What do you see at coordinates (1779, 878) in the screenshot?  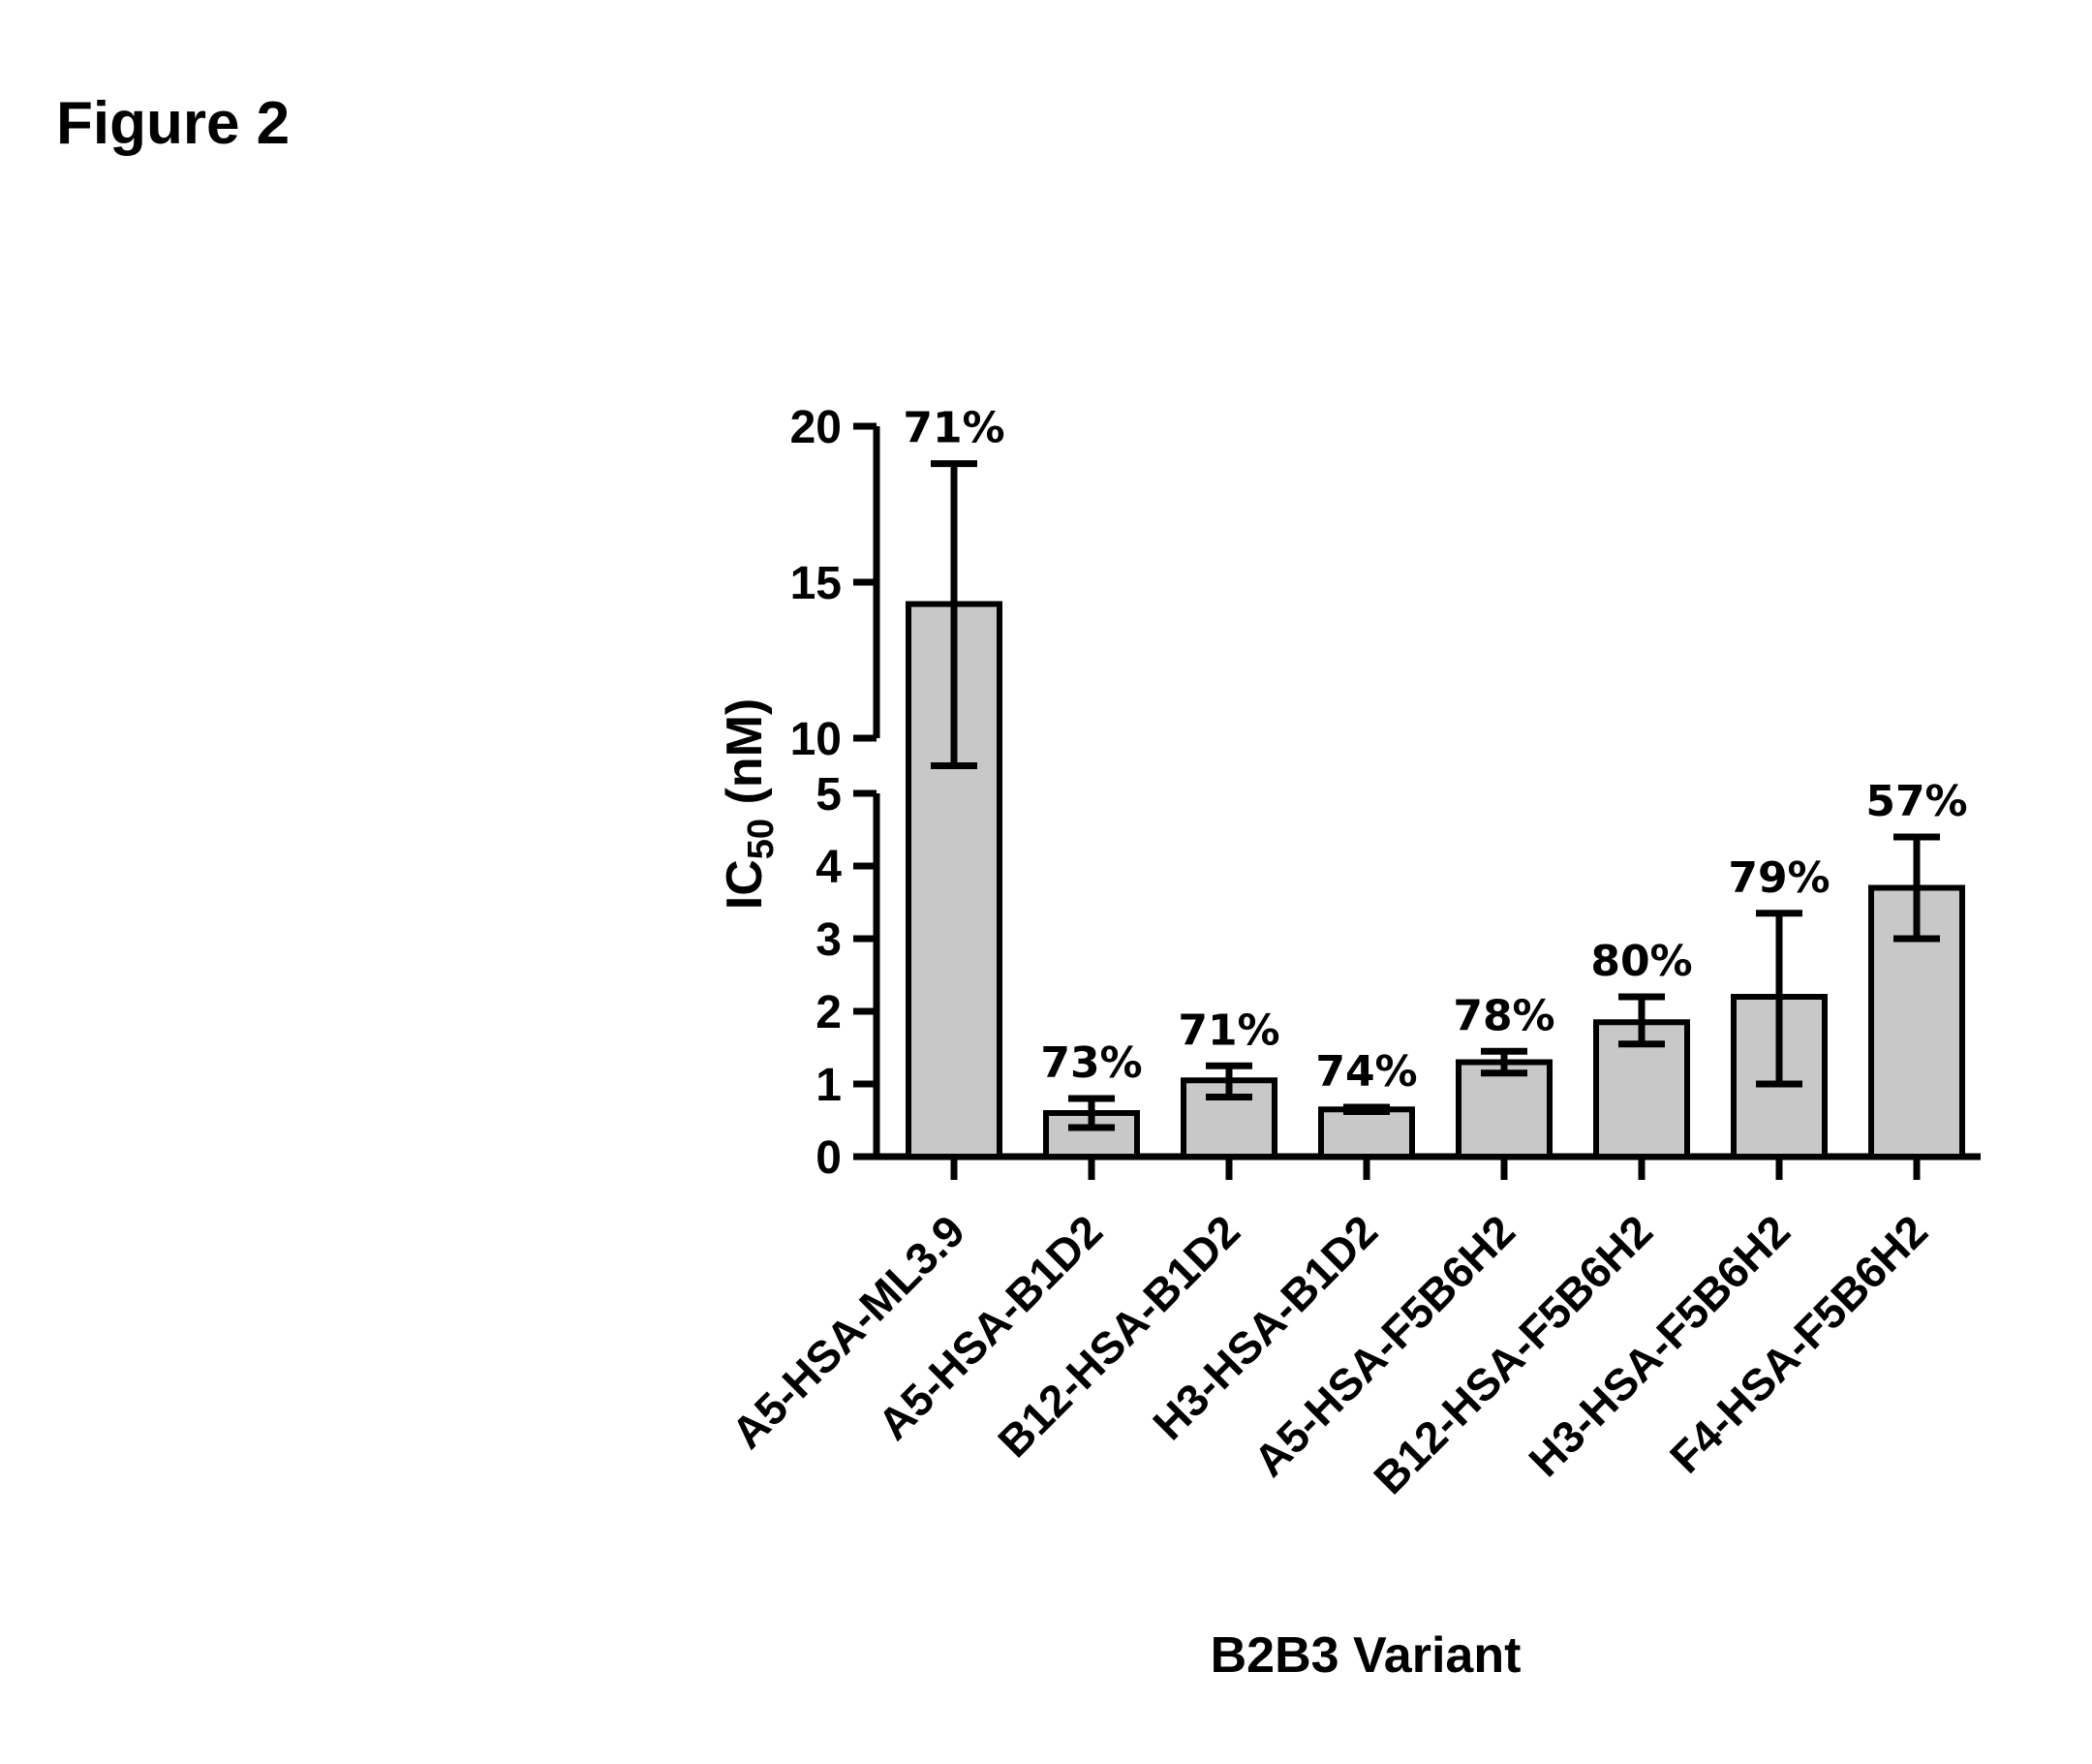 I see `bar-percent-label: 79%` at bounding box center [1779, 878].